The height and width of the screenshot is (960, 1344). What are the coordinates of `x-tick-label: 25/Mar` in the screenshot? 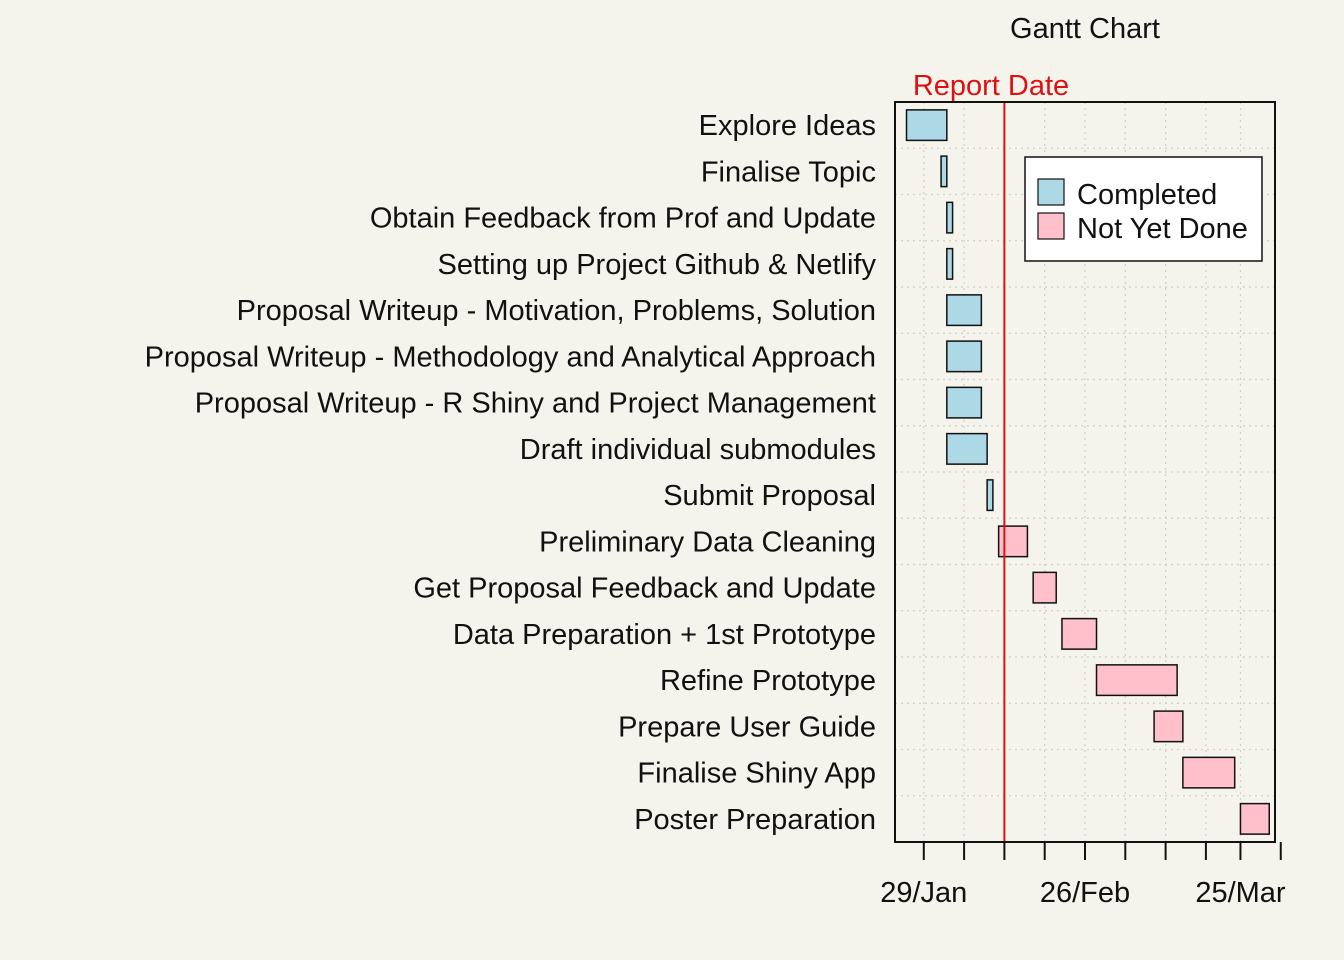 It's located at (1240, 893).